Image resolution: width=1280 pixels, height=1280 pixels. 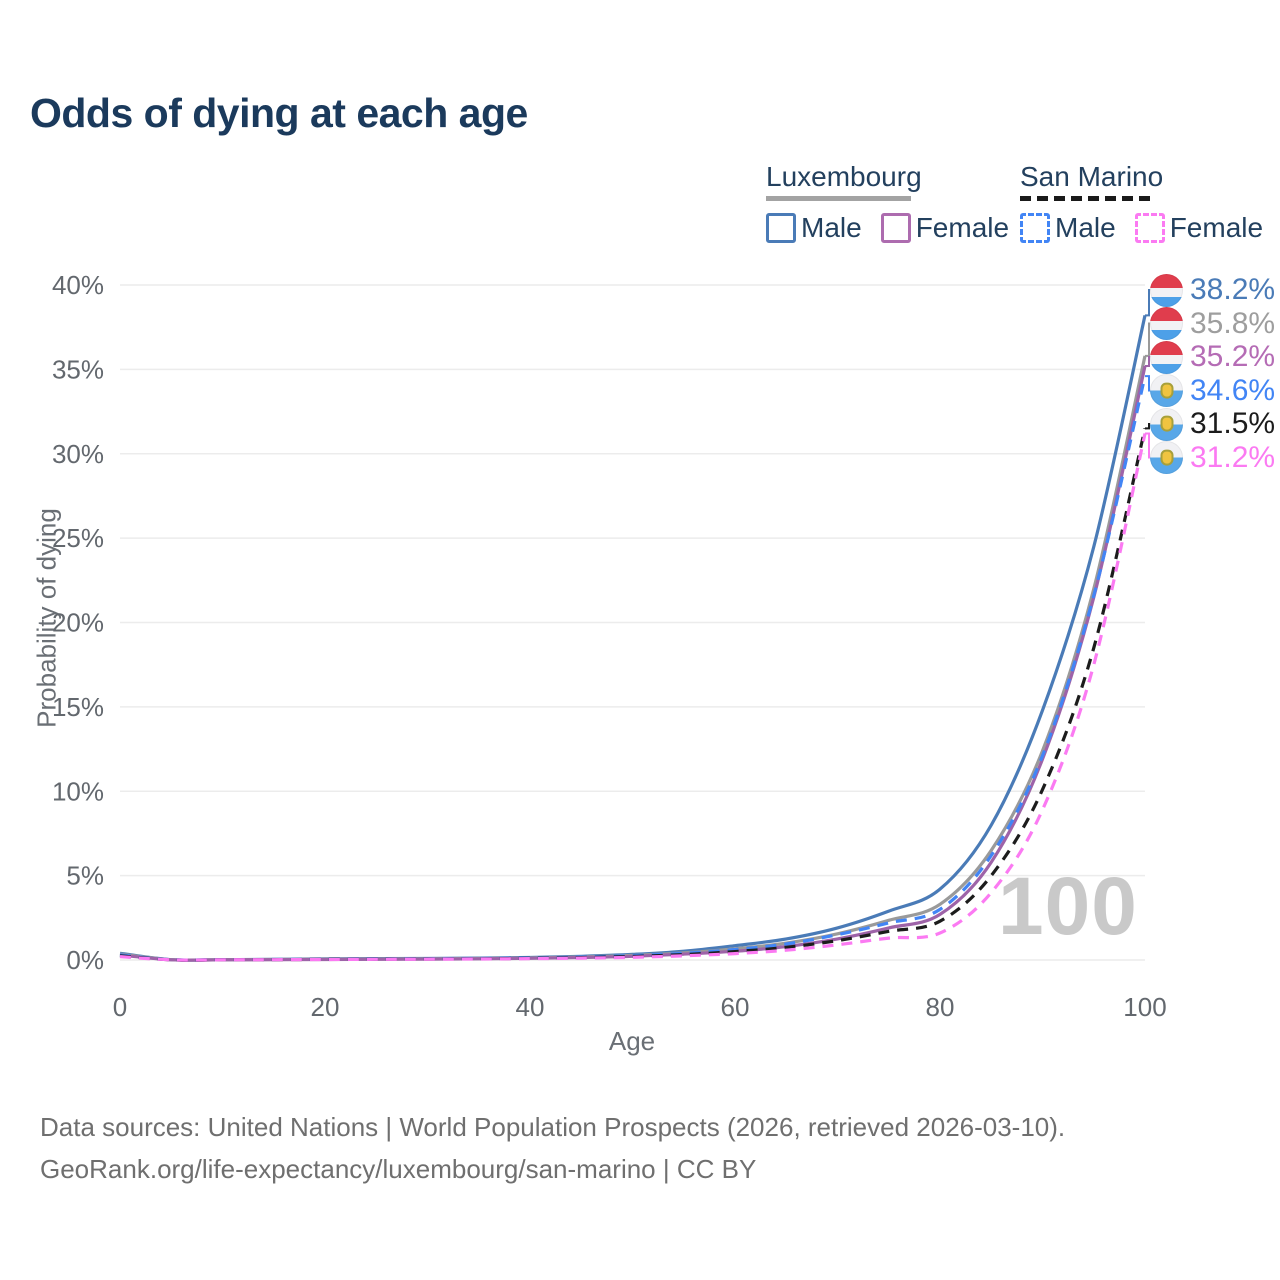 I want to click on end-label-row-luxembourg-female: 35.2%, so click(x=1212, y=357).